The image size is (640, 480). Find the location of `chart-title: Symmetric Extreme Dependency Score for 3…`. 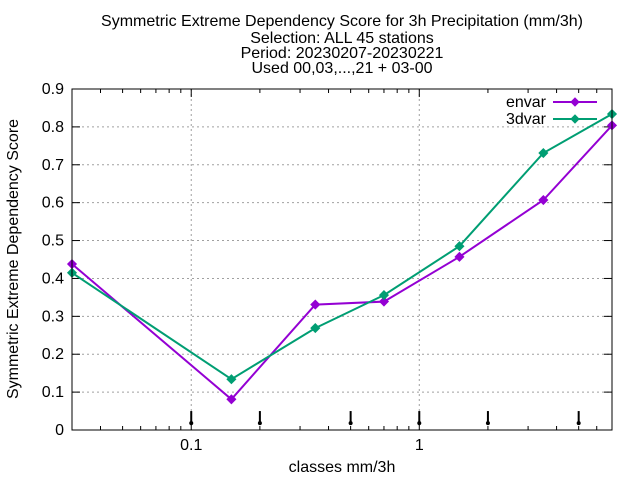

chart-title: Symmetric Extreme Dependency Score for 3… is located at coordinates (342, 45).